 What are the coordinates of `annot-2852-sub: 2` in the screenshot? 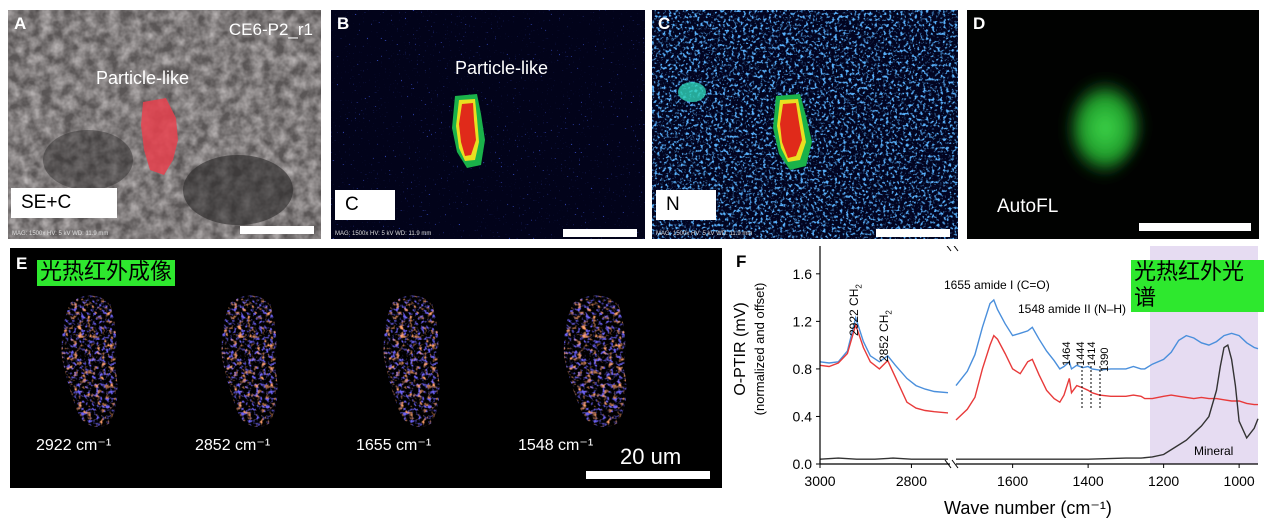 It's located at (889, 312).